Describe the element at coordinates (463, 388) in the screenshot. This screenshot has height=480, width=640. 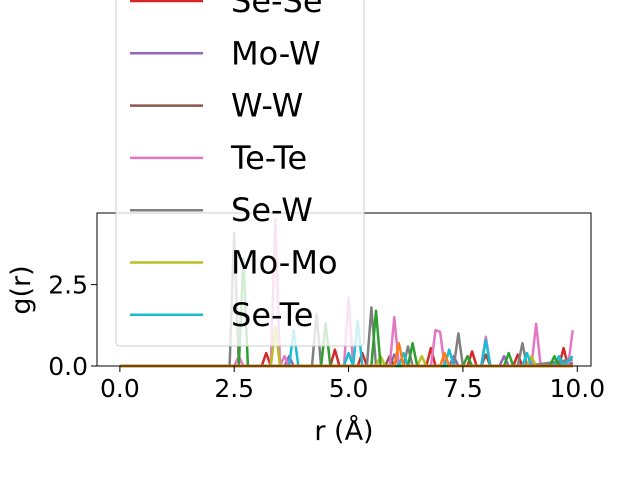
I see `x-tick-label: 7.5` at that location.